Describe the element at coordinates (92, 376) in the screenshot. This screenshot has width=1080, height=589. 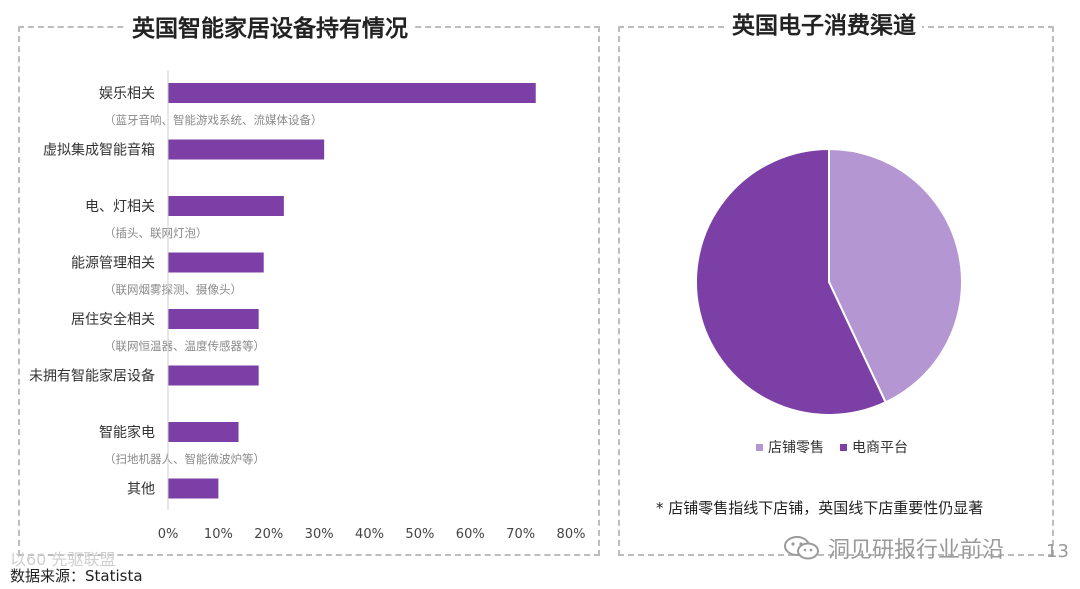
I see `category-label-5: 未拥有智能家居设备` at that location.